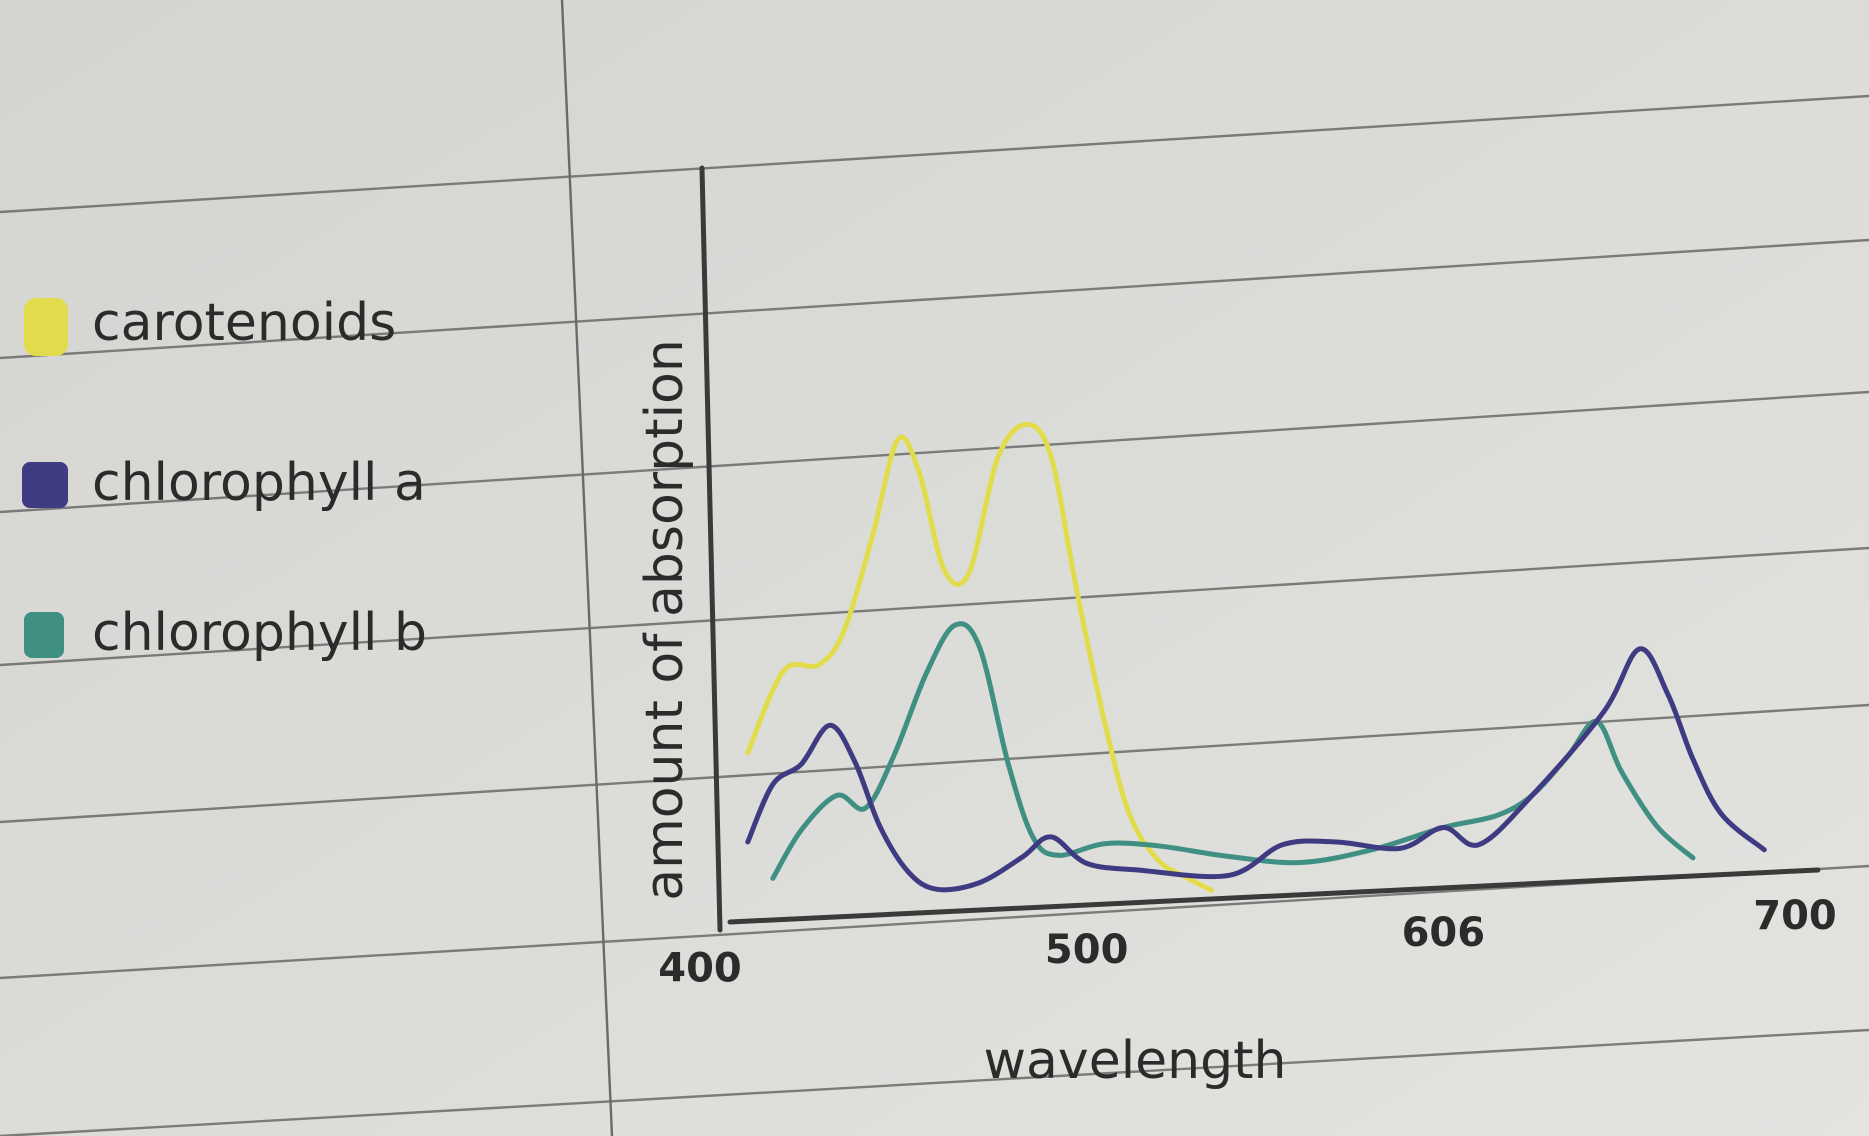  What do you see at coordinates (587, 568) in the screenshot?
I see `margin-line` at bounding box center [587, 568].